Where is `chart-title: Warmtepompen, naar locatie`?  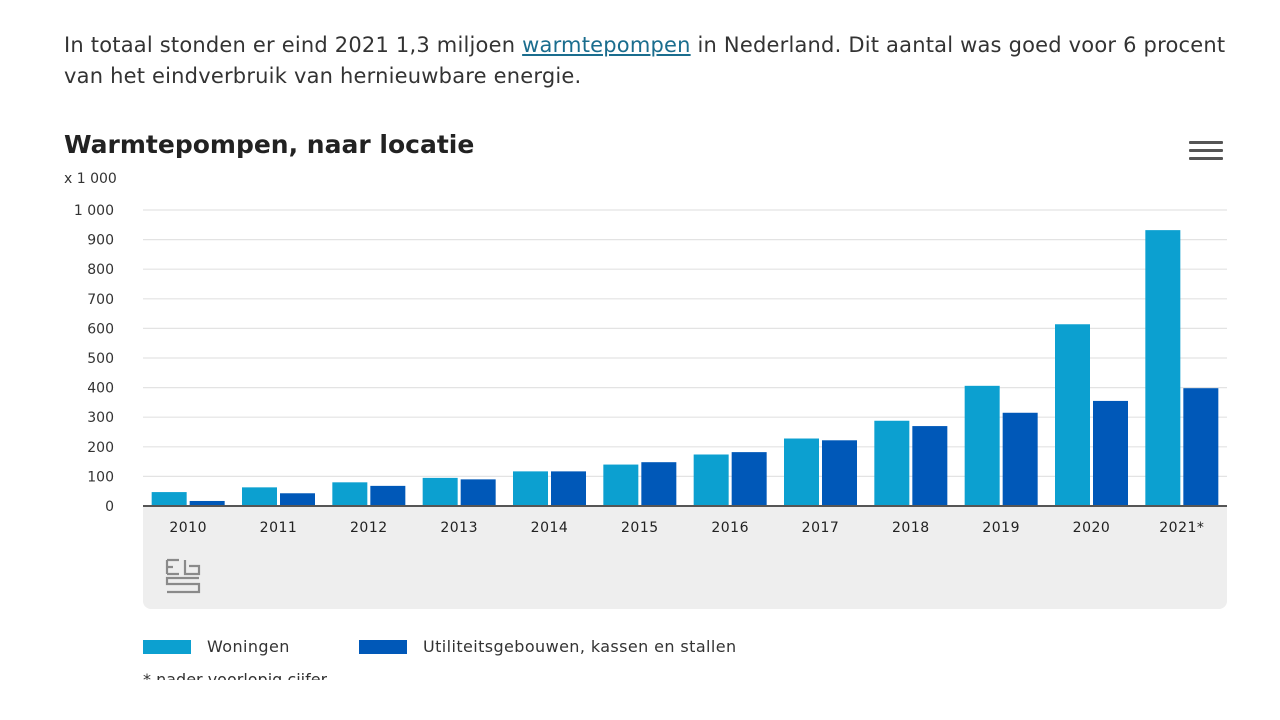 chart-title: Warmtepompen, naar locatie is located at coordinates (269, 144).